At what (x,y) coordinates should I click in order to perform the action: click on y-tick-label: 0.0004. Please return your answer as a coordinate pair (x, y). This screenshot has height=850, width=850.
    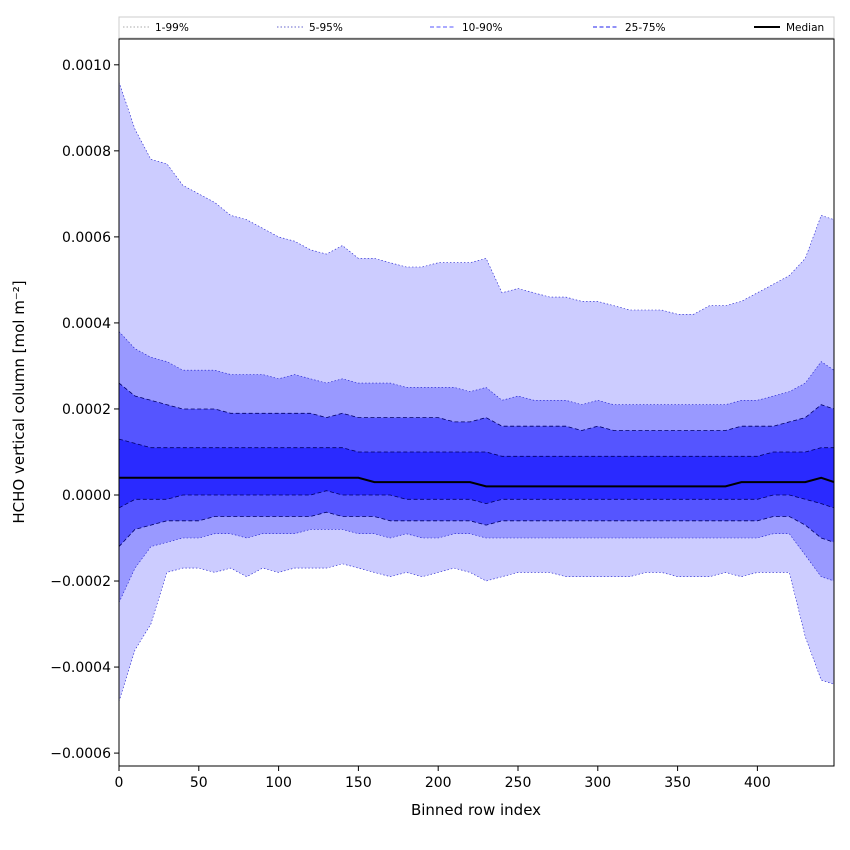
    Looking at the image, I should click on (86, 324).